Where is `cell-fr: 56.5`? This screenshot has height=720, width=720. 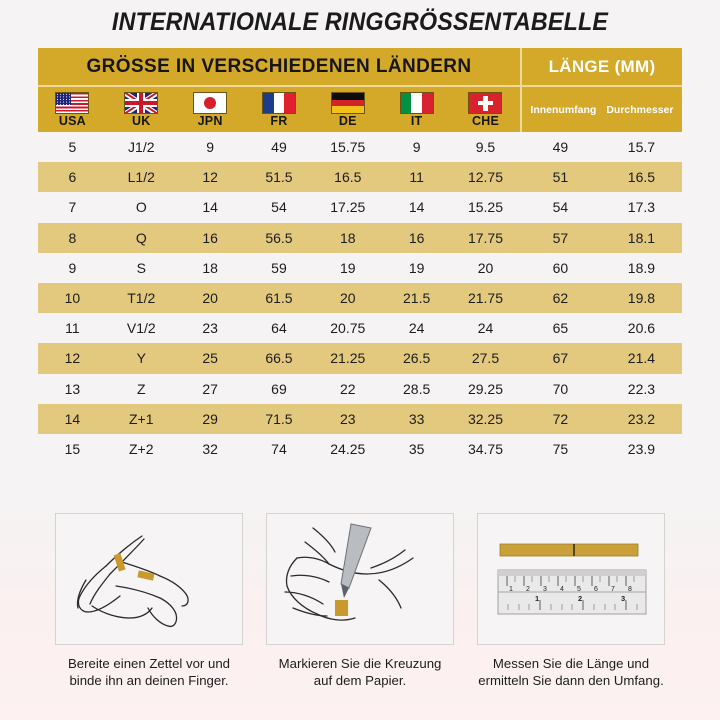
cell-fr: 56.5 is located at coordinates (279, 237).